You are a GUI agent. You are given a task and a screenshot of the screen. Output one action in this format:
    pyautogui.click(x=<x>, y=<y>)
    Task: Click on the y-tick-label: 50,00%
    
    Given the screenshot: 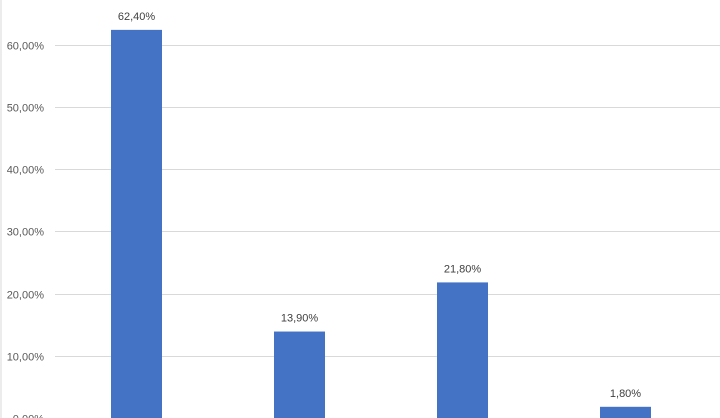 What is the action you would take?
    pyautogui.click(x=26, y=109)
    